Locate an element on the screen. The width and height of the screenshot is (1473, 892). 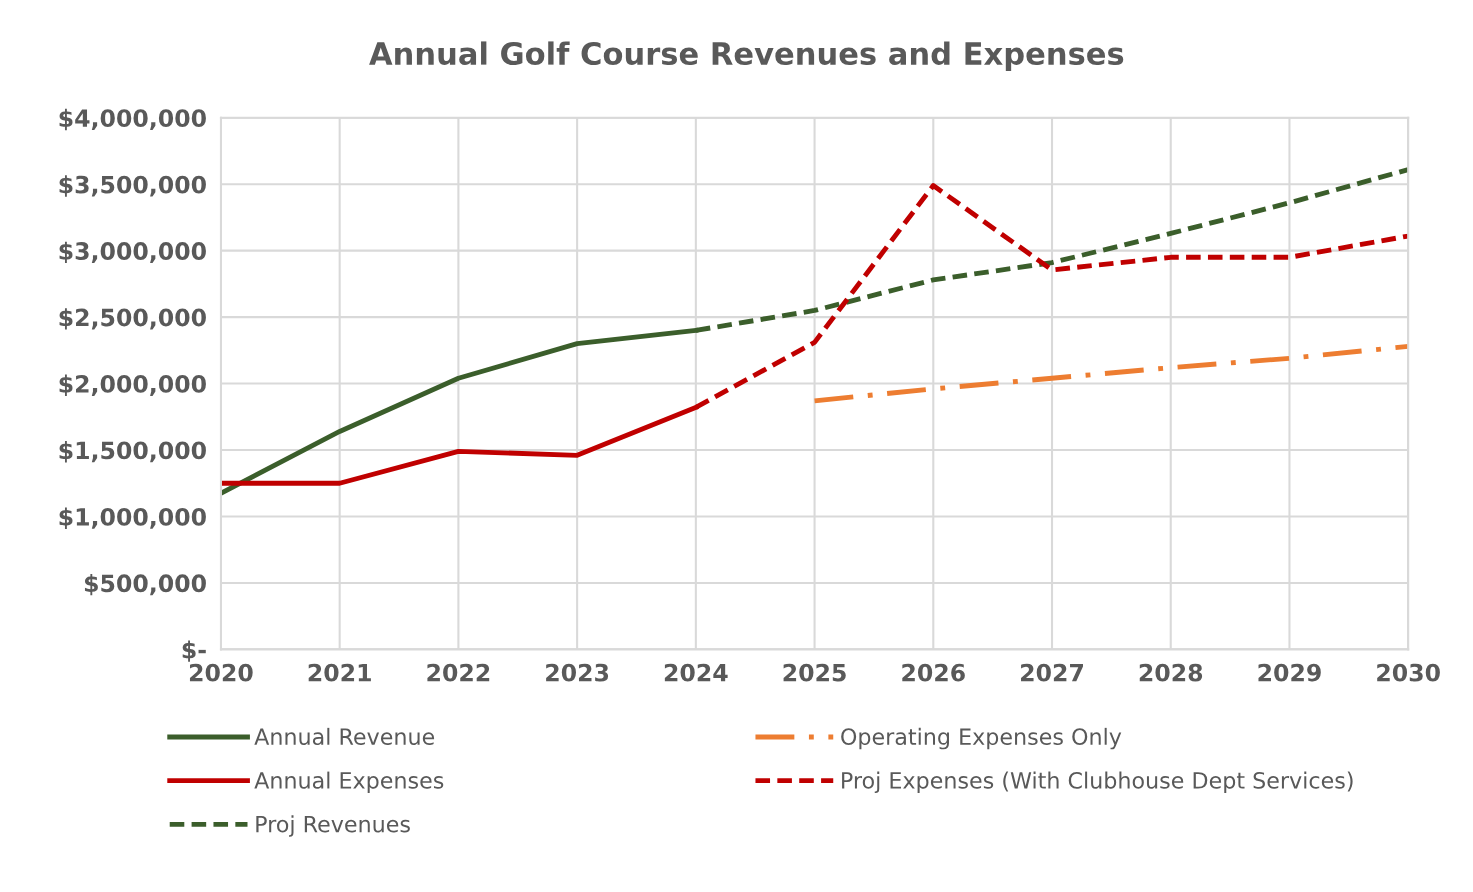
y-tick-label: $2,000,000 is located at coordinates (132, 385).